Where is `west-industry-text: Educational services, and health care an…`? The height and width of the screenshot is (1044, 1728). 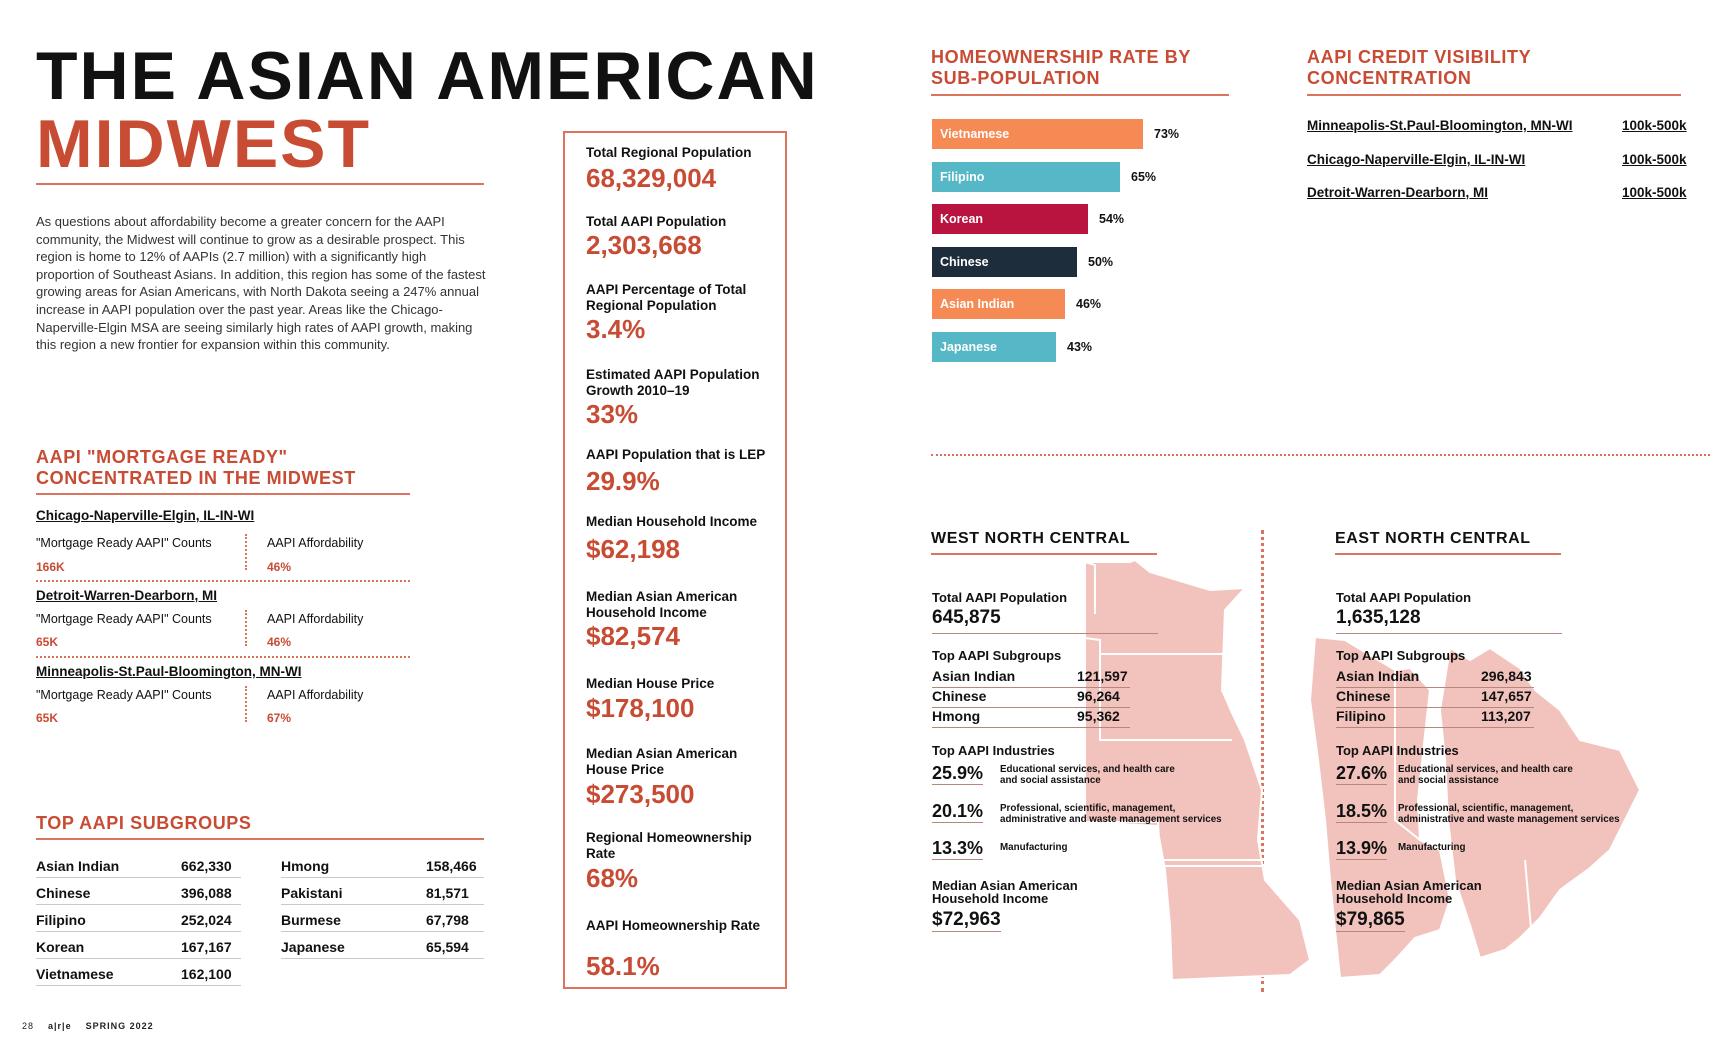 west-industry-text: Educational services, and health care an… is located at coordinates (1087, 775).